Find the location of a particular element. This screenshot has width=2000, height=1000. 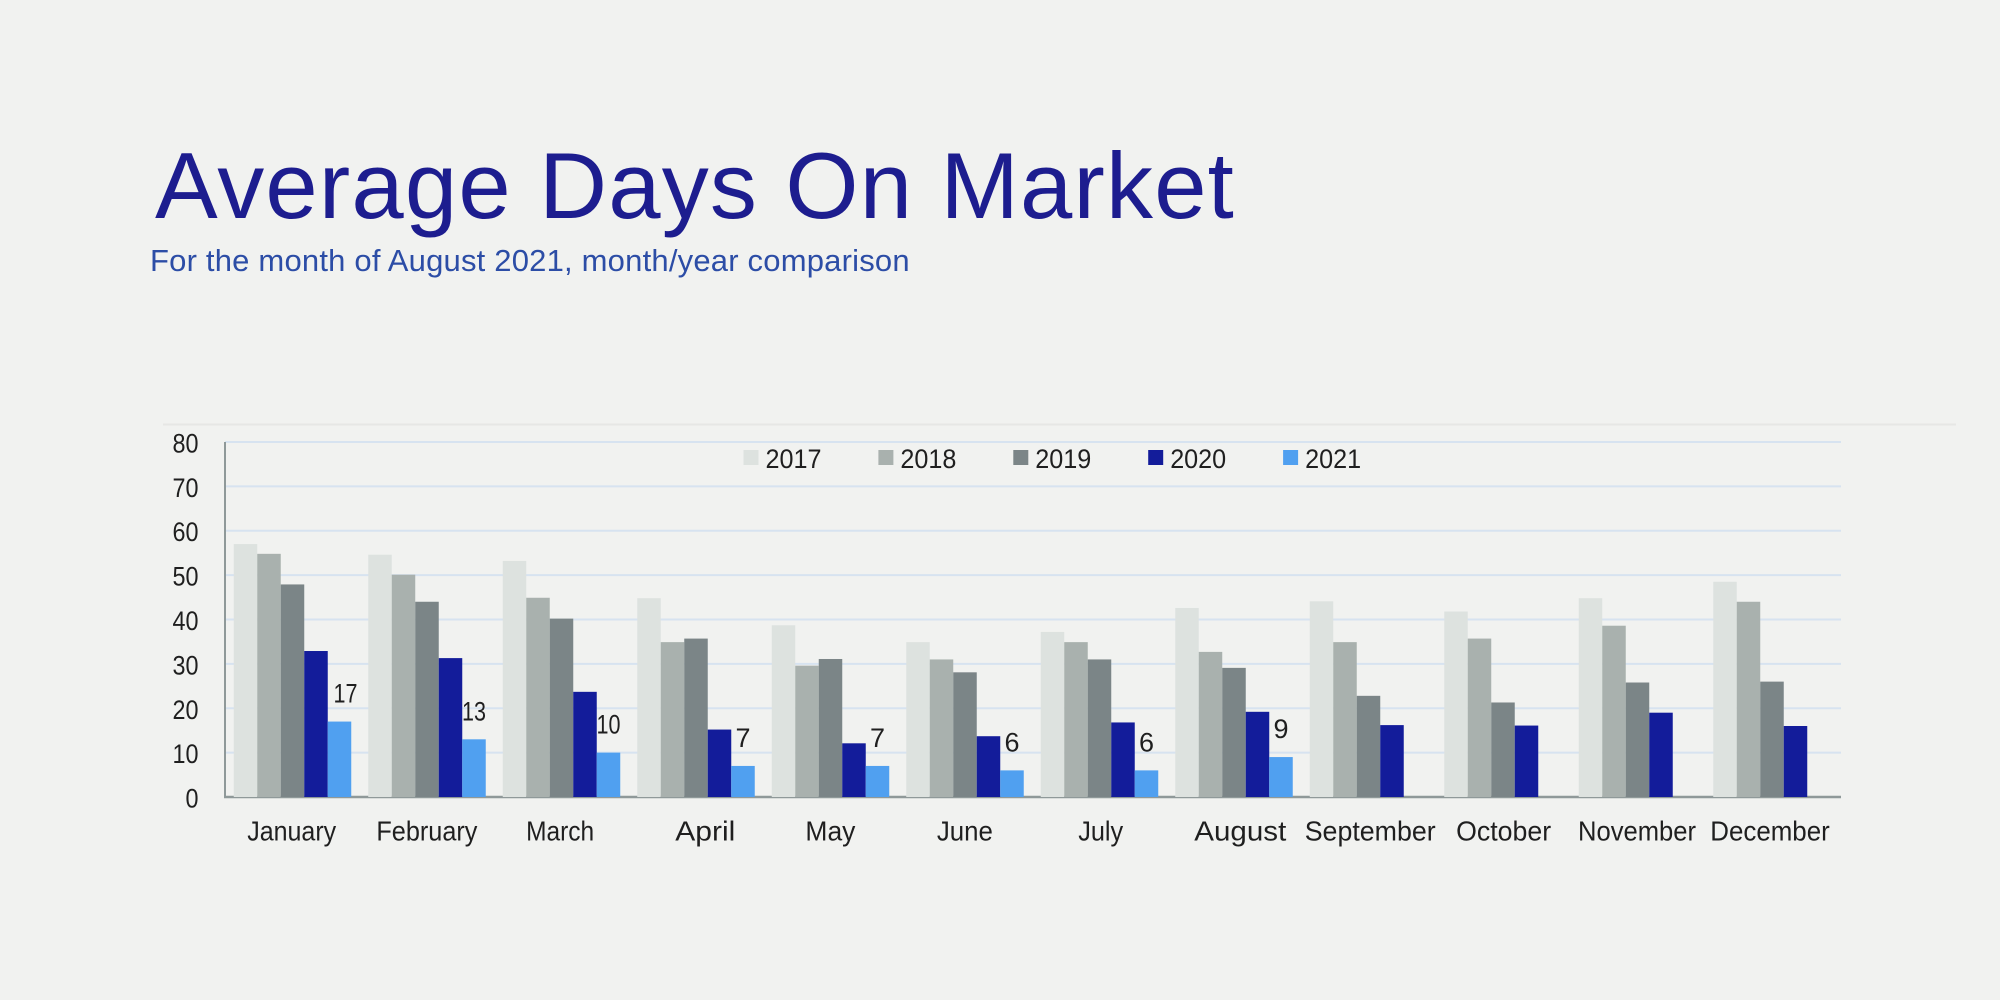

svg-text: April is located at coordinates (705, 831).